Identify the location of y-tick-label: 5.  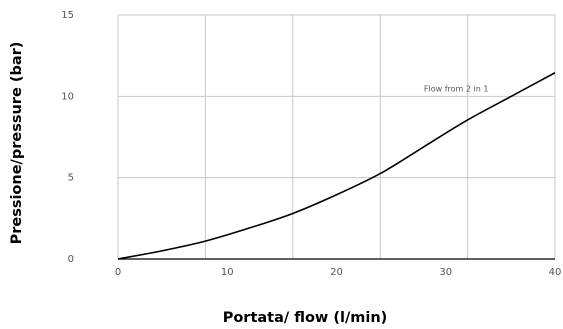
(71, 178).